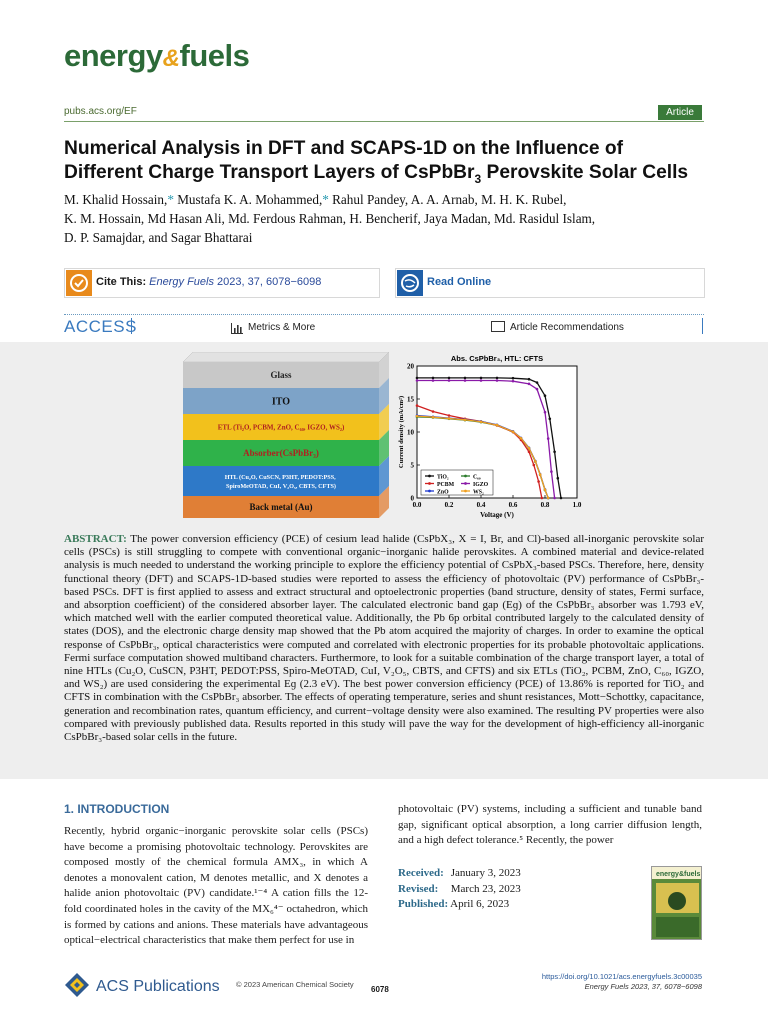 This screenshot has width=768, height=1024. I want to click on acs-logo-icon, so click(77, 985).